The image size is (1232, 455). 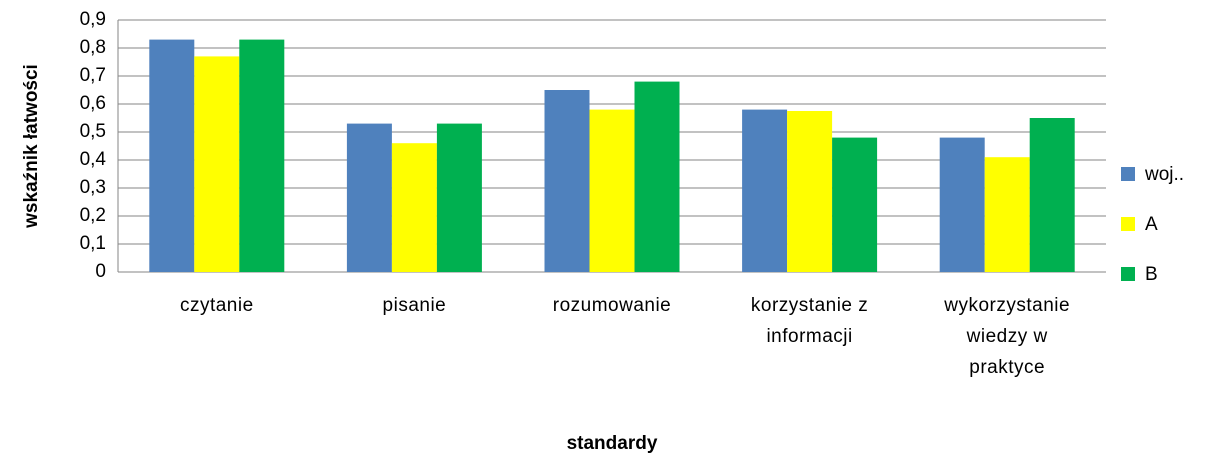 What do you see at coordinates (93, 131) in the screenshot?
I see `y-tick-label: 0,5` at bounding box center [93, 131].